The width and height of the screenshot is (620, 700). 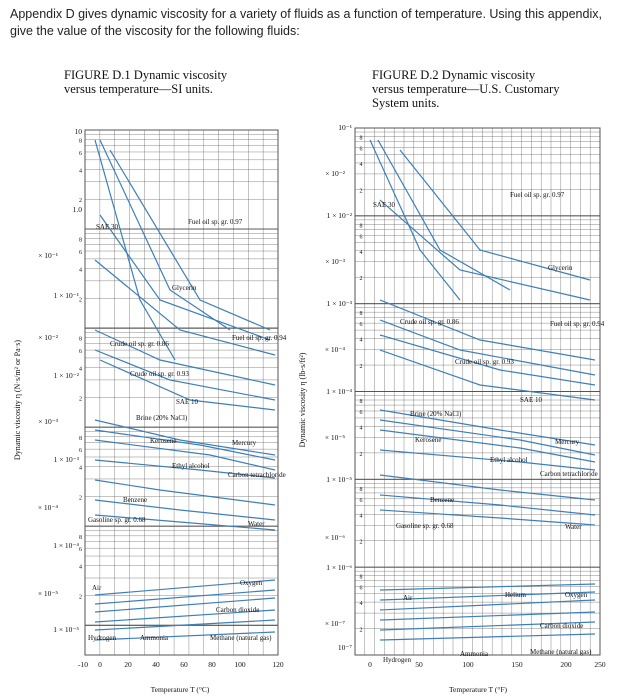 What do you see at coordinates (117, 520) in the screenshot?
I see `fig1-label-gasoline: Gasoline sp. gr. 0.68` at bounding box center [117, 520].